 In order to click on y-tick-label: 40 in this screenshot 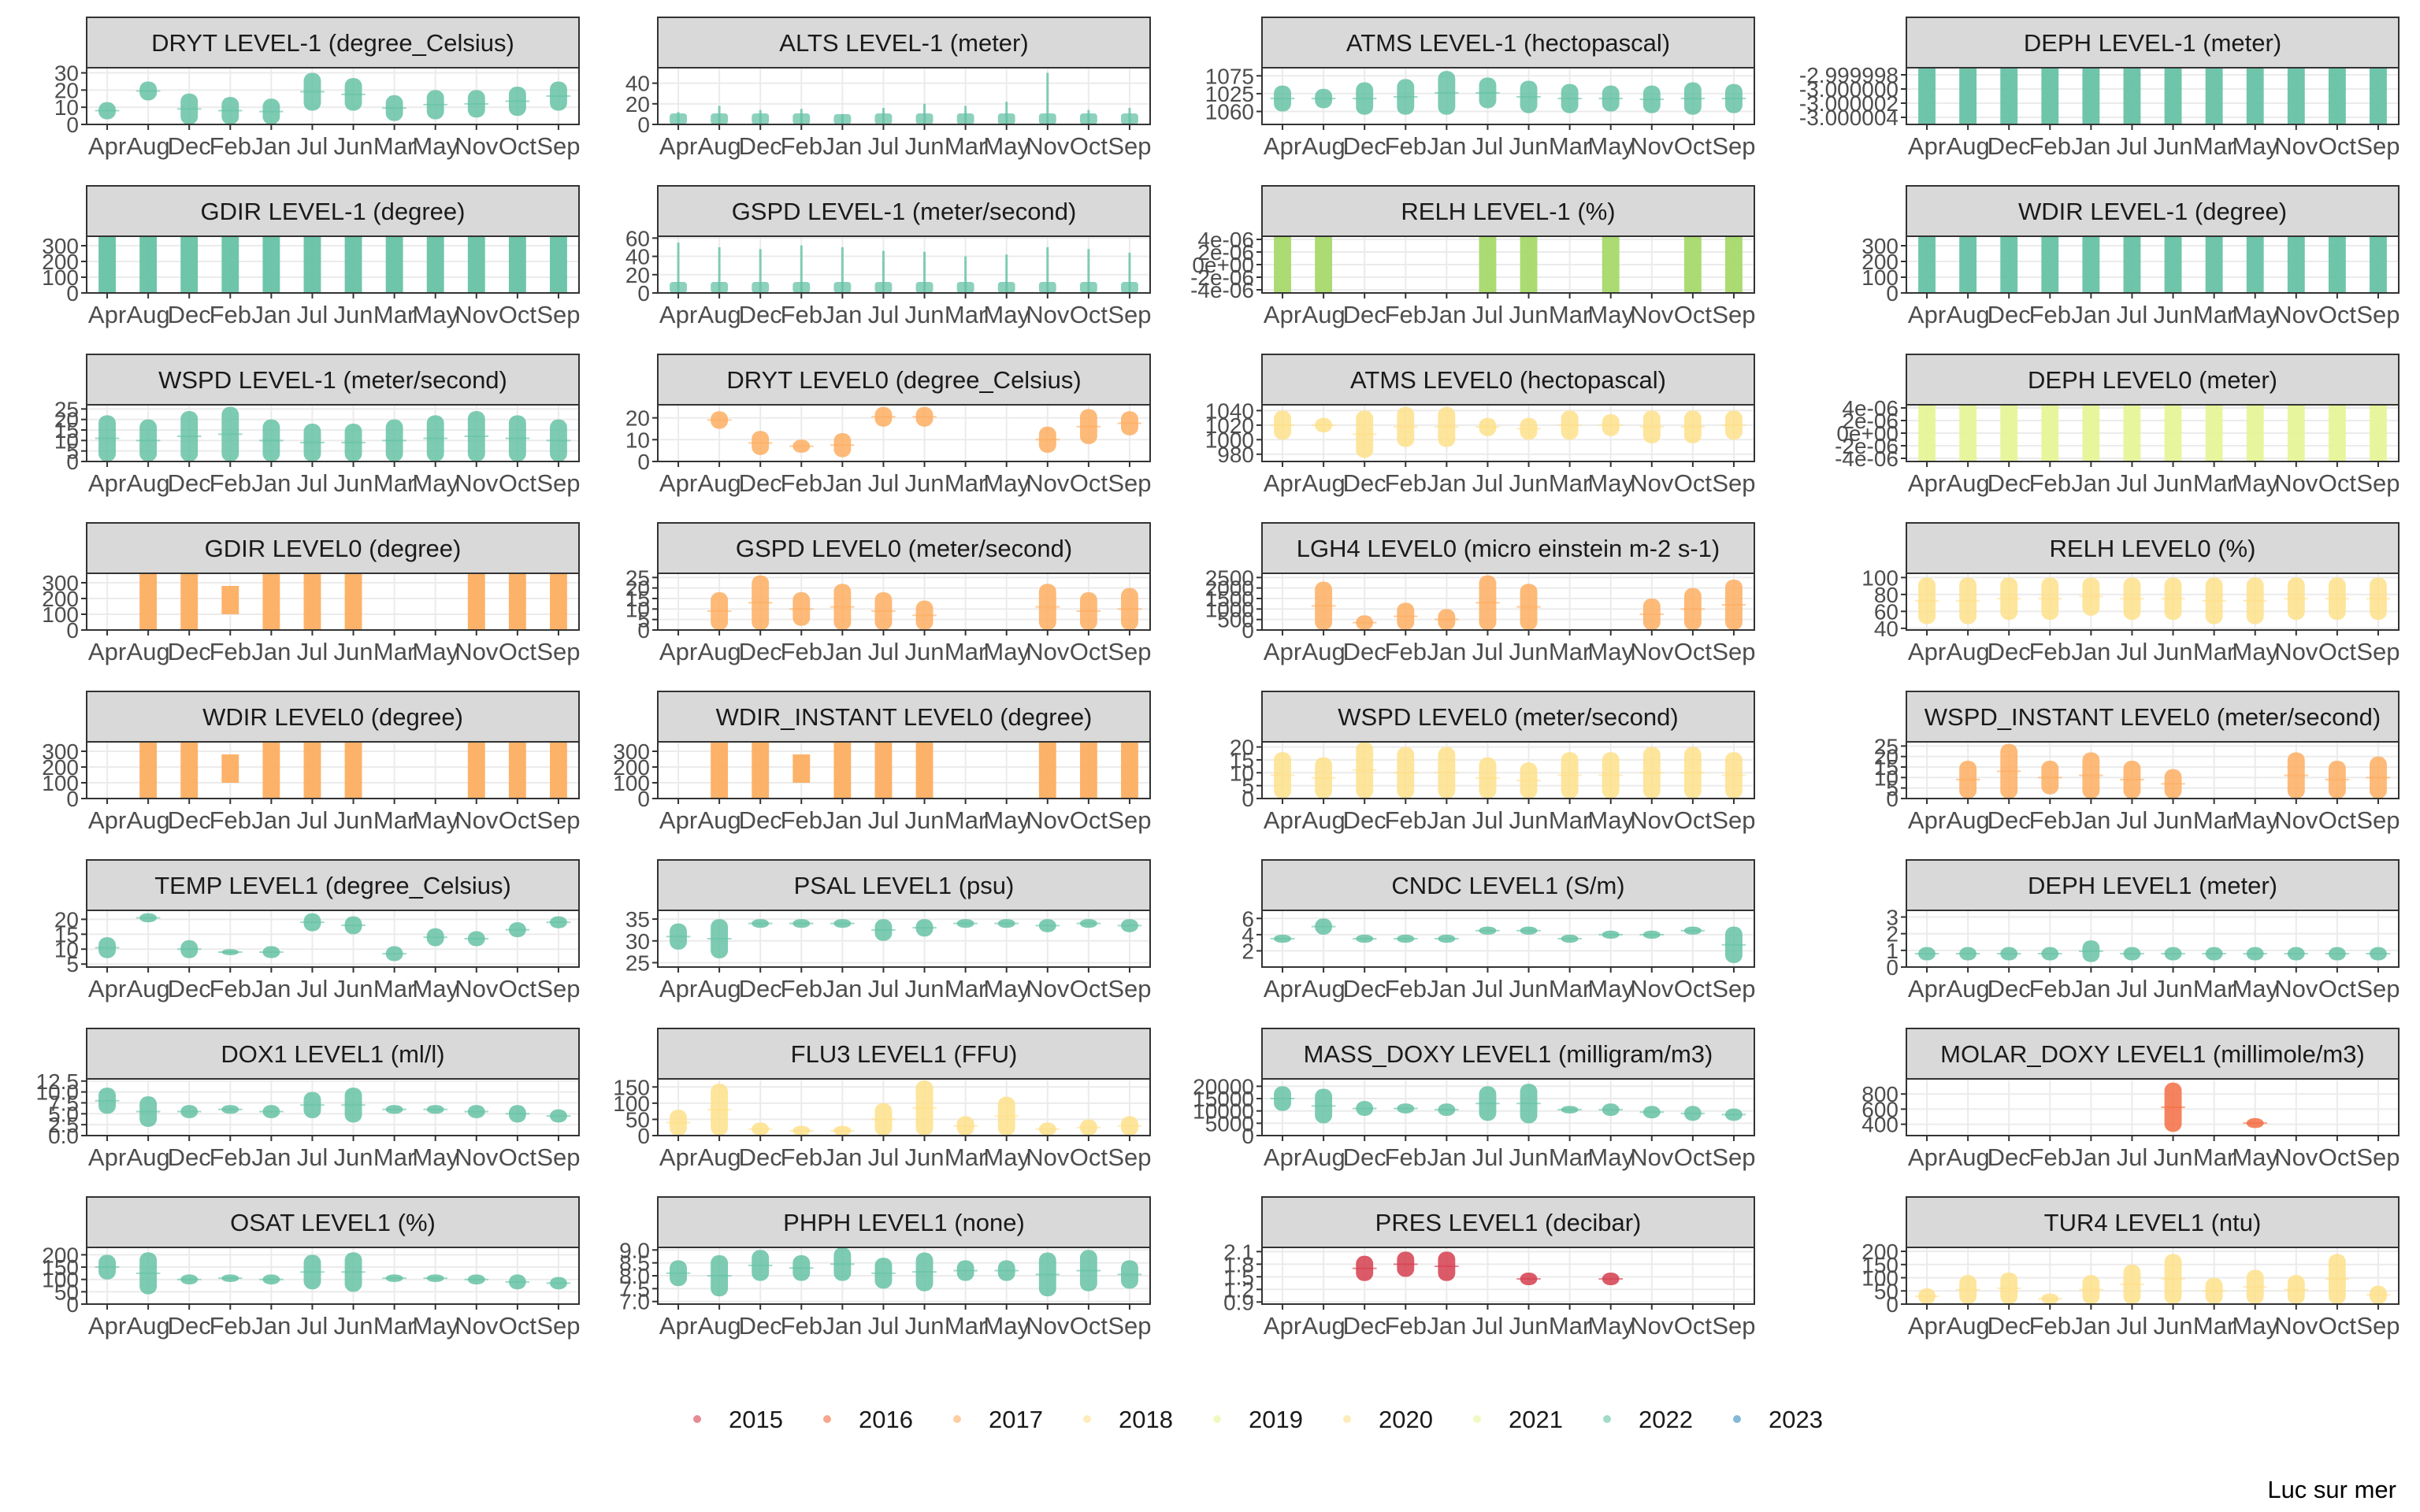, I will do `click(637, 257)`.